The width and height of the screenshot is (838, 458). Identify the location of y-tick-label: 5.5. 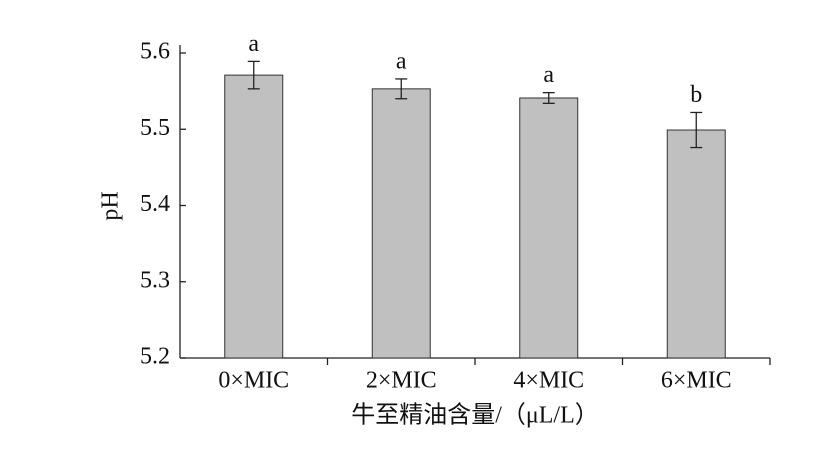
(155, 128).